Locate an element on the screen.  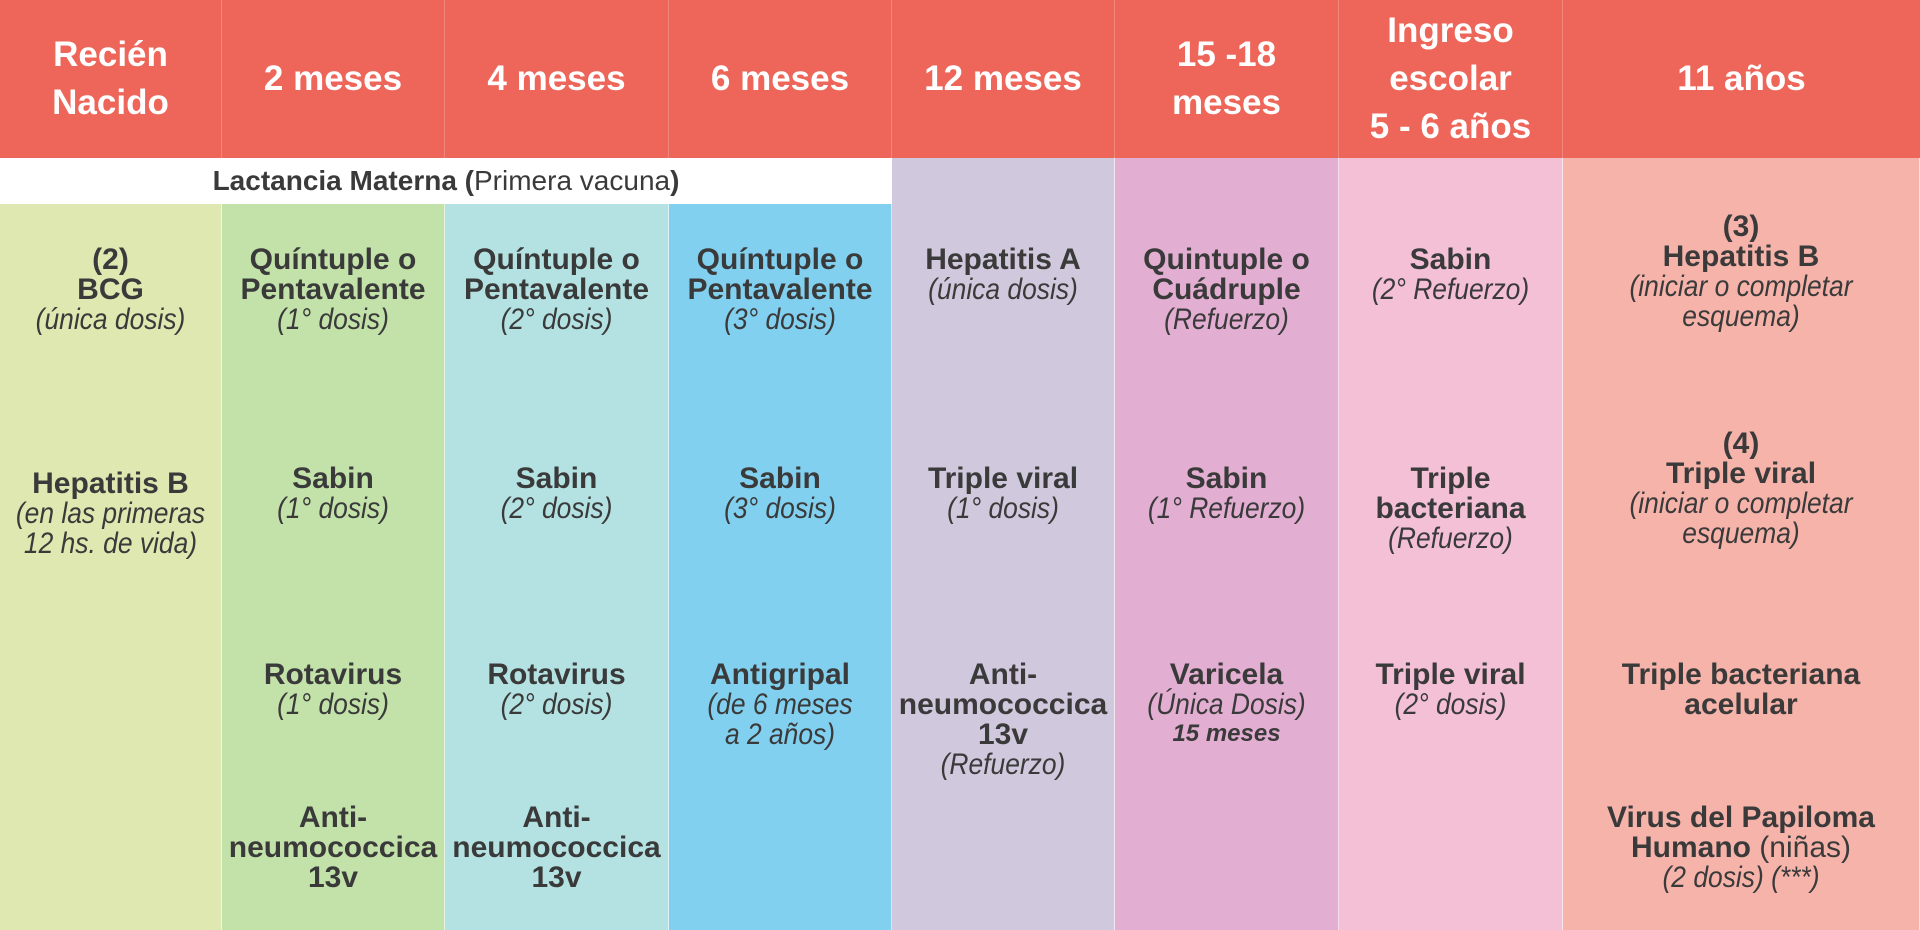
vaccine-name-suffix: (niñas) is located at coordinates (1801, 847).